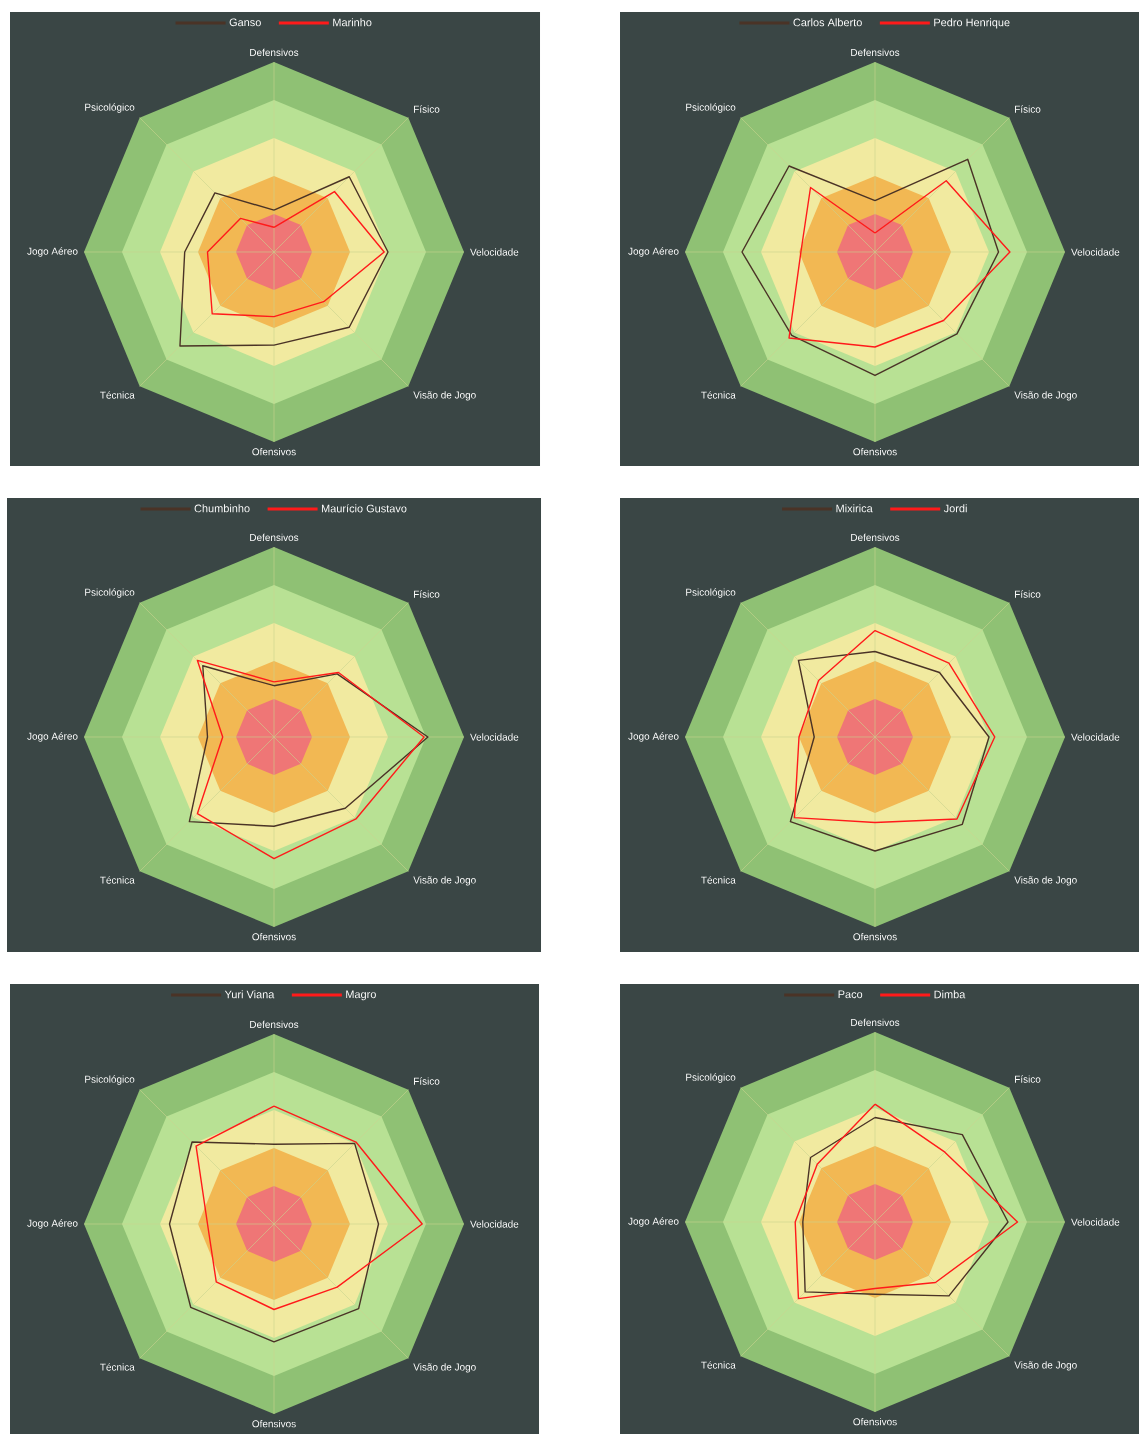 The height and width of the screenshot is (1434, 1139). What do you see at coordinates (955, 508) in the screenshot?
I see `legend-label: Jordi` at bounding box center [955, 508].